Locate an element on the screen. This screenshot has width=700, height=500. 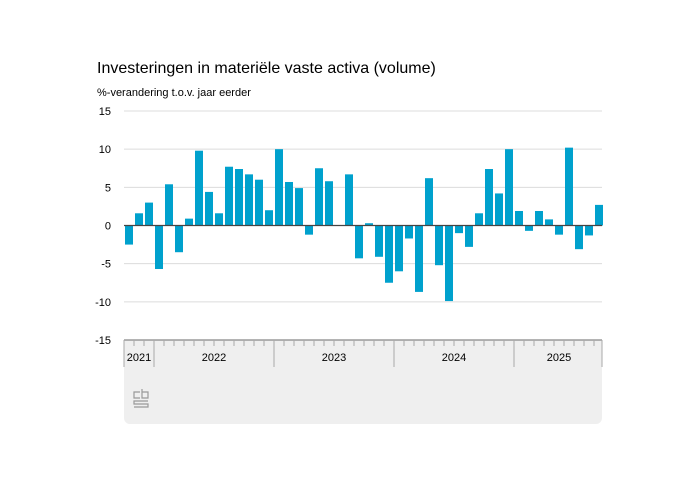
year-label: 2021 is located at coordinates (139, 358).